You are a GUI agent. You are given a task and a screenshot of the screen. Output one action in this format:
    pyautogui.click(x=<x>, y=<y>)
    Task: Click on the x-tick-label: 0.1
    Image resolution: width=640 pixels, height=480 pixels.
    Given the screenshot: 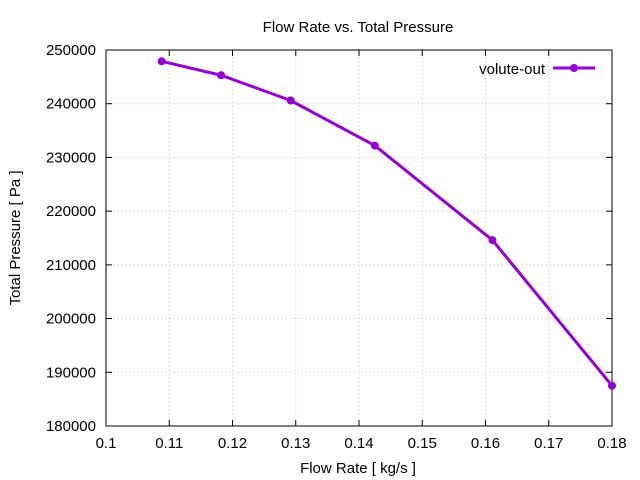 What is the action you would take?
    pyautogui.click(x=106, y=443)
    